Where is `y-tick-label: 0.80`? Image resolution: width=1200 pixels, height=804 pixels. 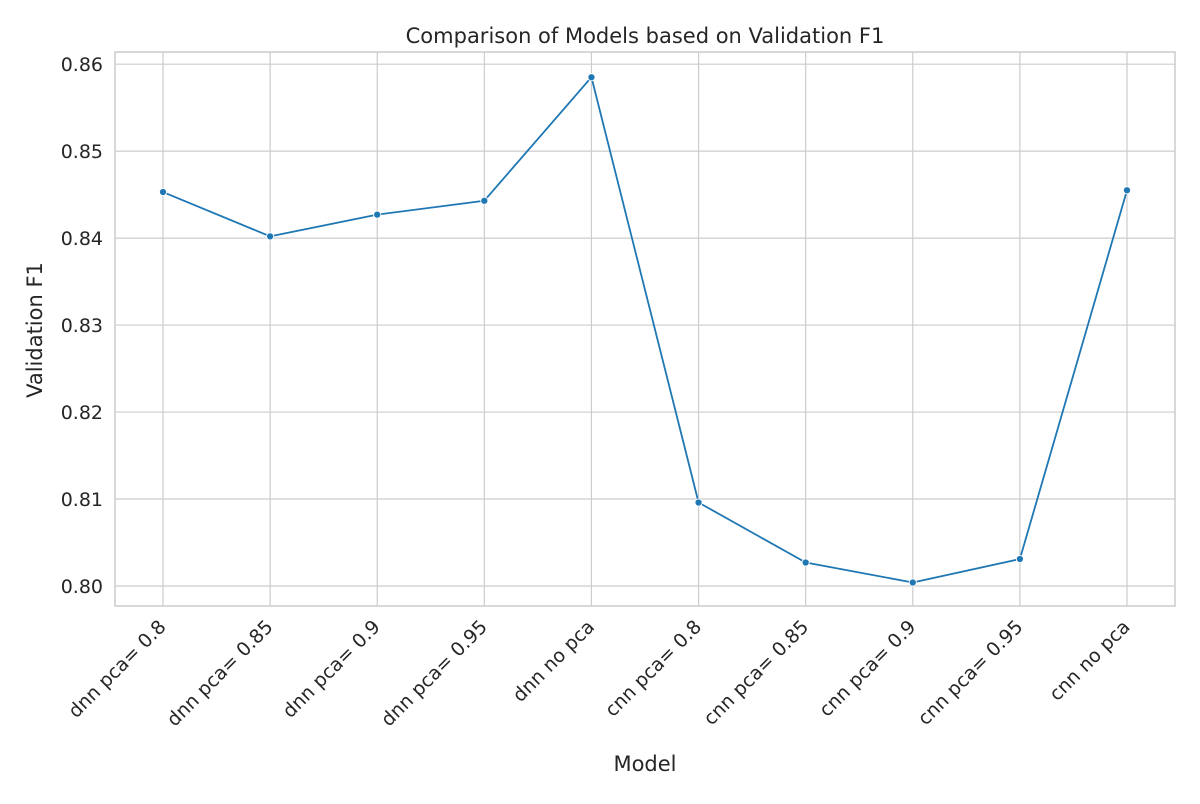
y-tick-label: 0.80 is located at coordinates (82, 587).